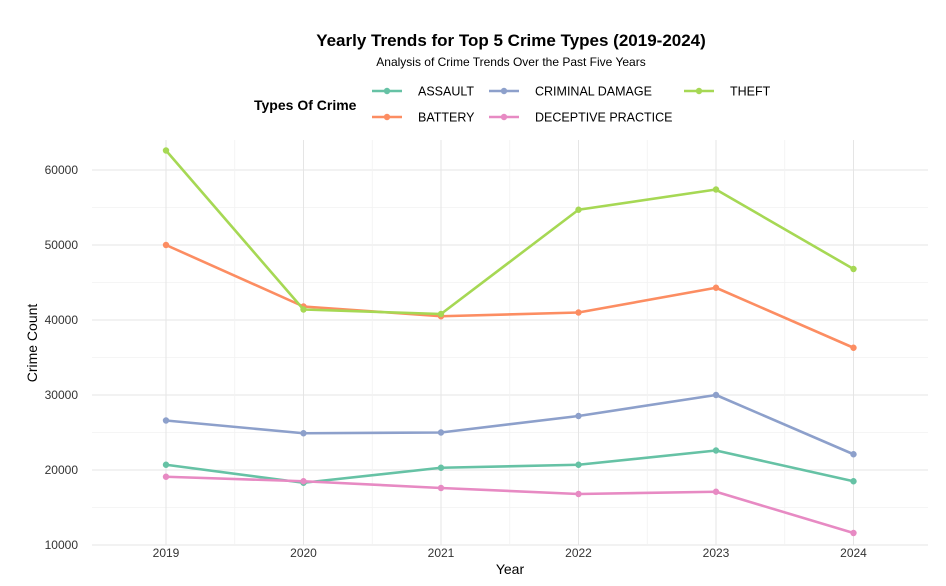 This screenshot has width=946, height=586. I want to click on y-tick-label: 50000, so click(62, 245).